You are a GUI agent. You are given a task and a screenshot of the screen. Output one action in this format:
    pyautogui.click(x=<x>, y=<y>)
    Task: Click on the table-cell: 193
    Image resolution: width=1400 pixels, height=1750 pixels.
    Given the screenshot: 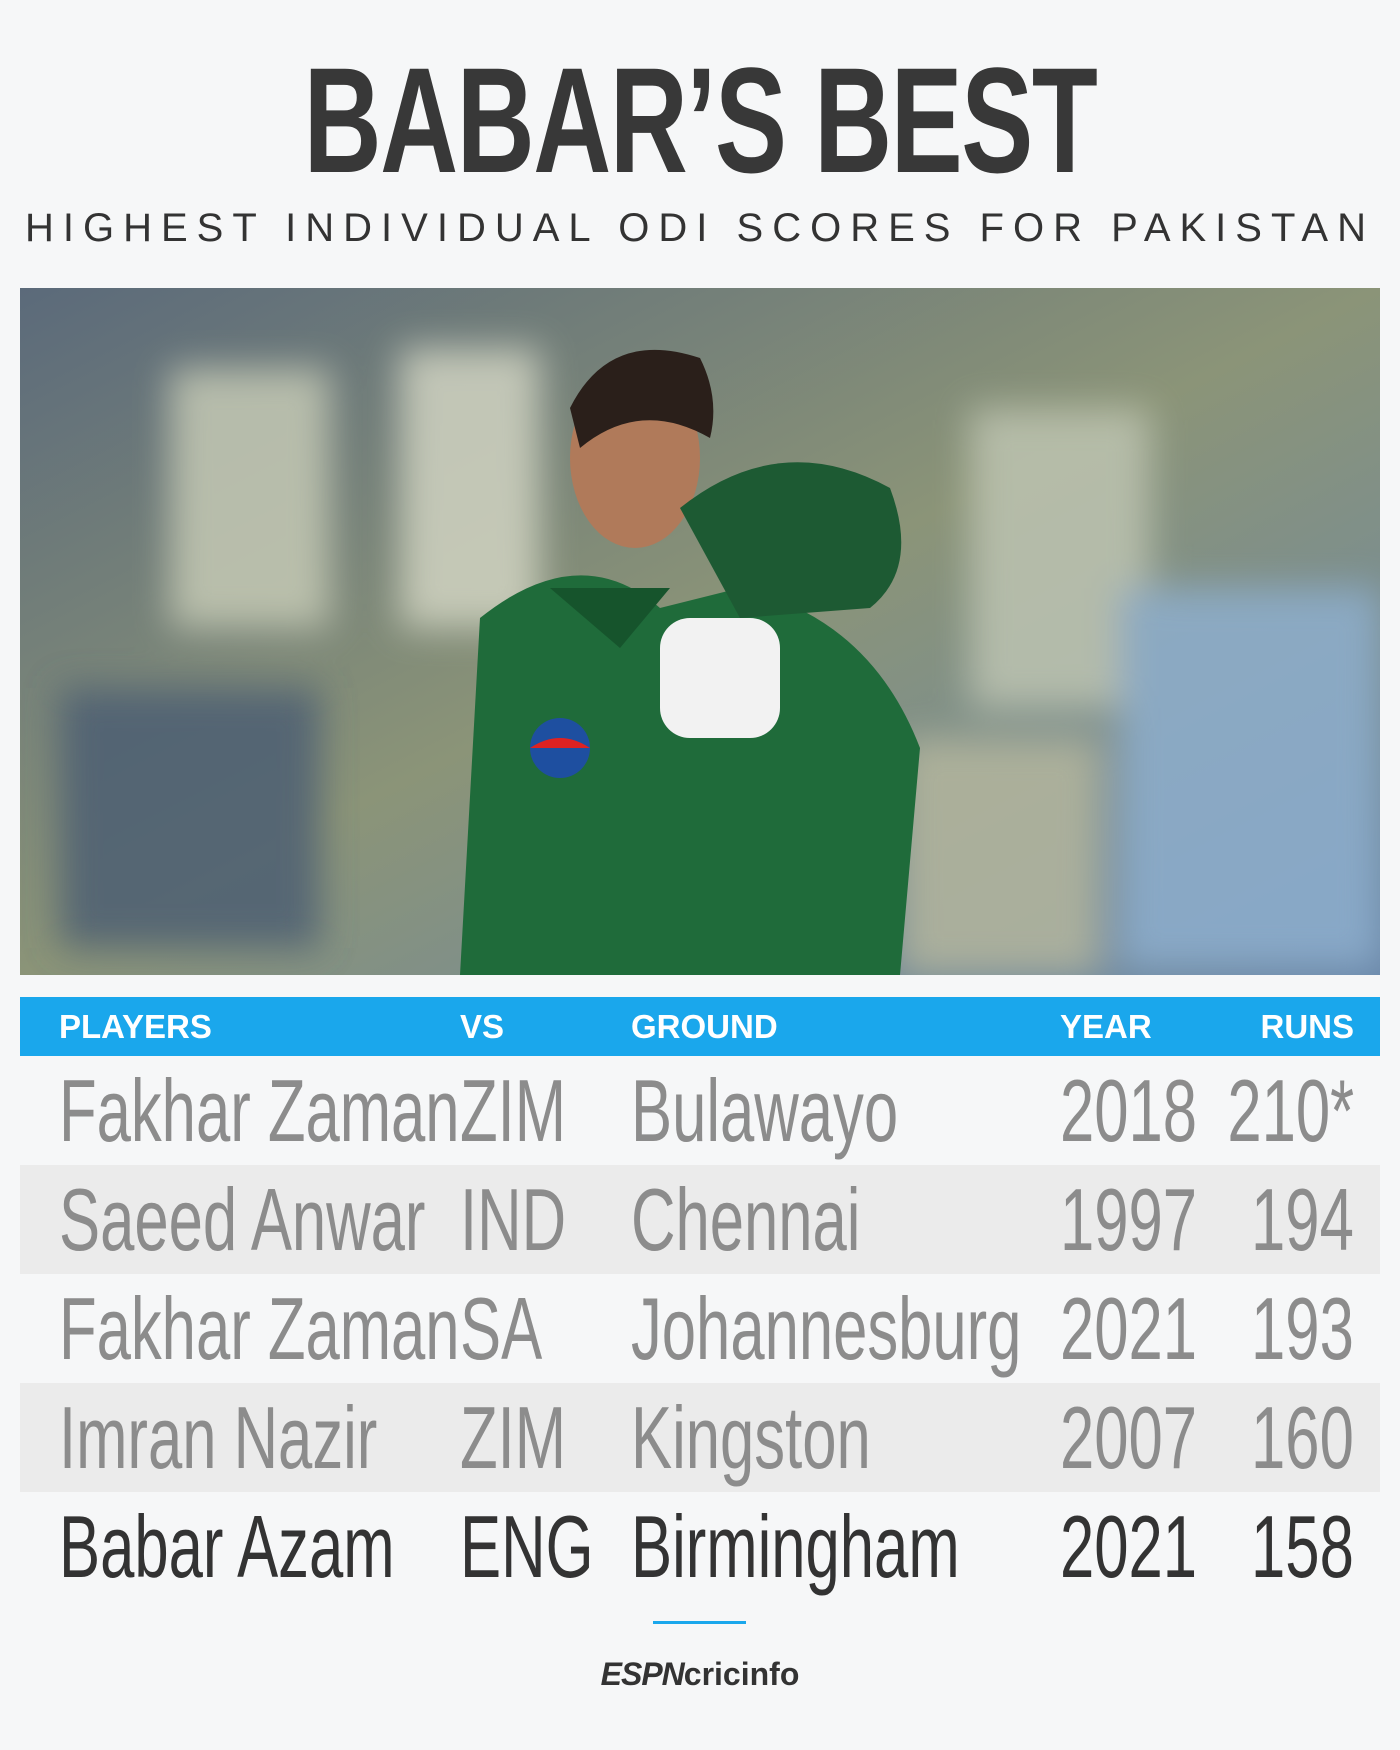 What is the action you would take?
    pyautogui.click(x=1302, y=1328)
    